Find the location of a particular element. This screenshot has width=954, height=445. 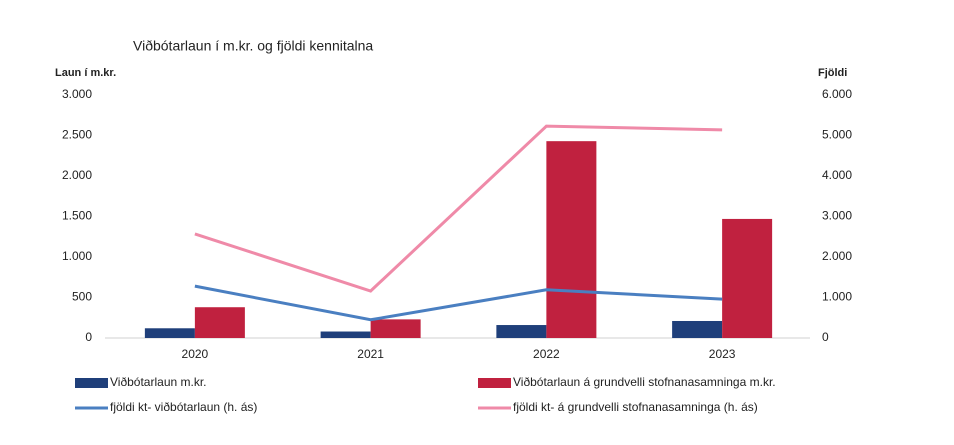

y2-tick-label: 2.000 is located at coordinates (837, 256).